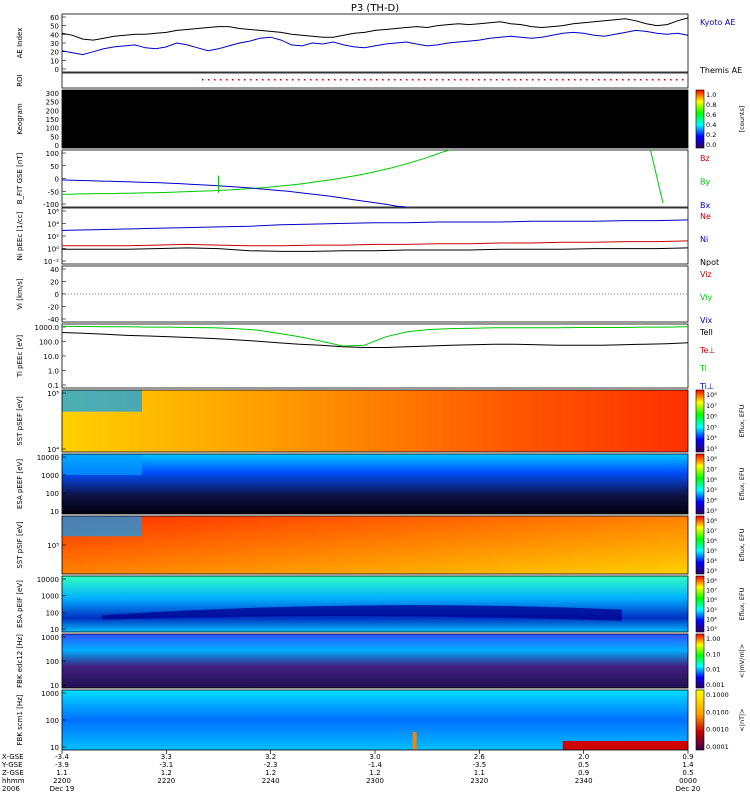 This screenshot has width=750, height=804. What do you see at coordinates (54, 18) in the screenshot?
I see `ae-ytick-label: 60` at bounding box center [54, 18].